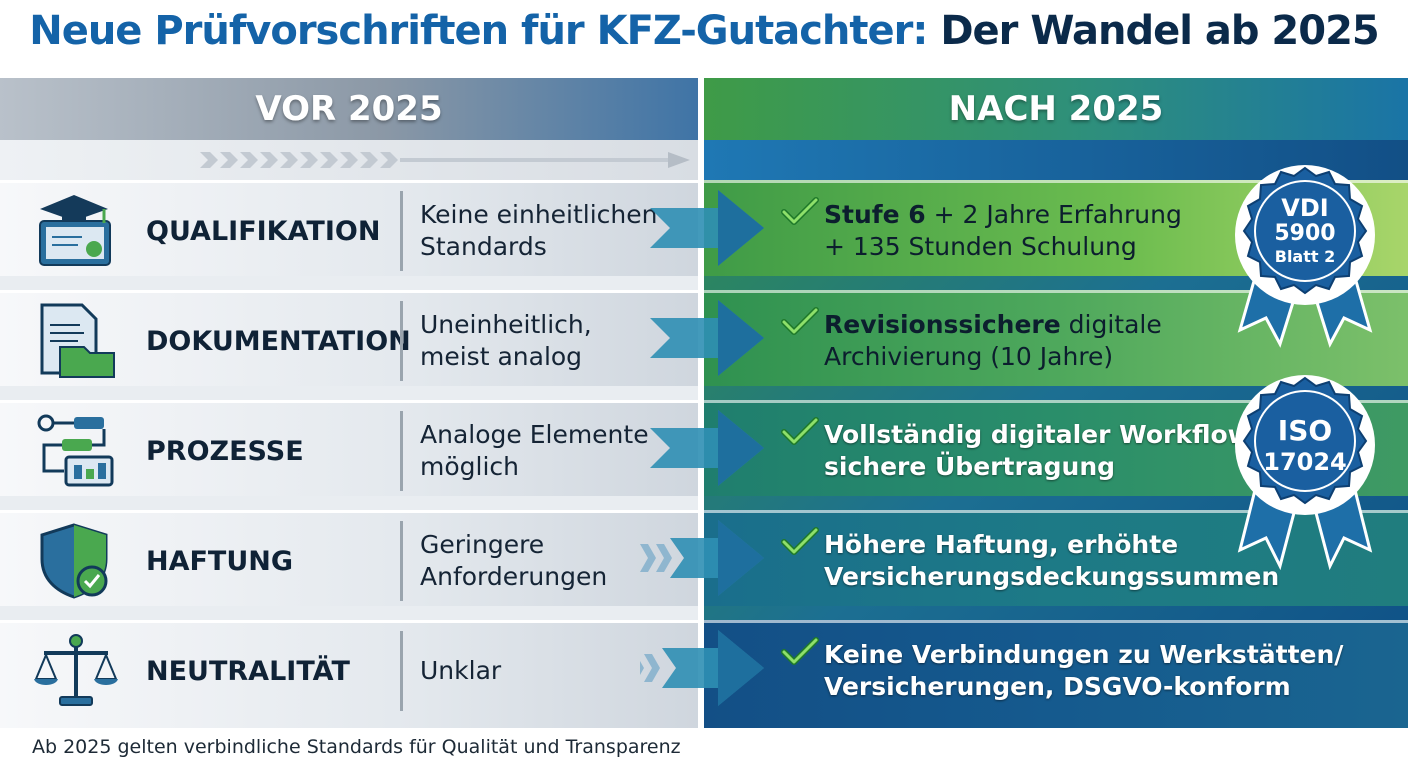 The width and height of the screenshot is (1408, 768). Describe the element at coordinates (550, 451) in the screenshot. I see `row-before-text: Analoge Elemente möglich` at that location.